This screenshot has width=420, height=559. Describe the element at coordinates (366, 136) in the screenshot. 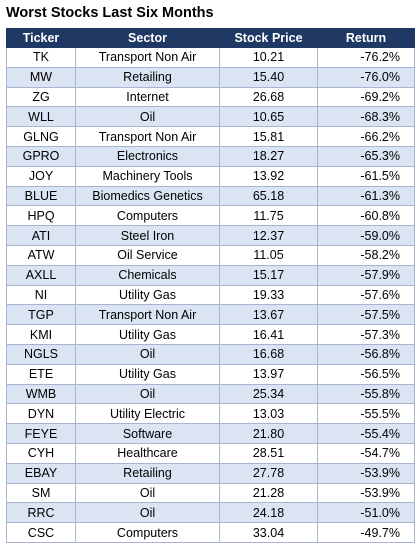

I see `return-cell: -66.2%` at that location.